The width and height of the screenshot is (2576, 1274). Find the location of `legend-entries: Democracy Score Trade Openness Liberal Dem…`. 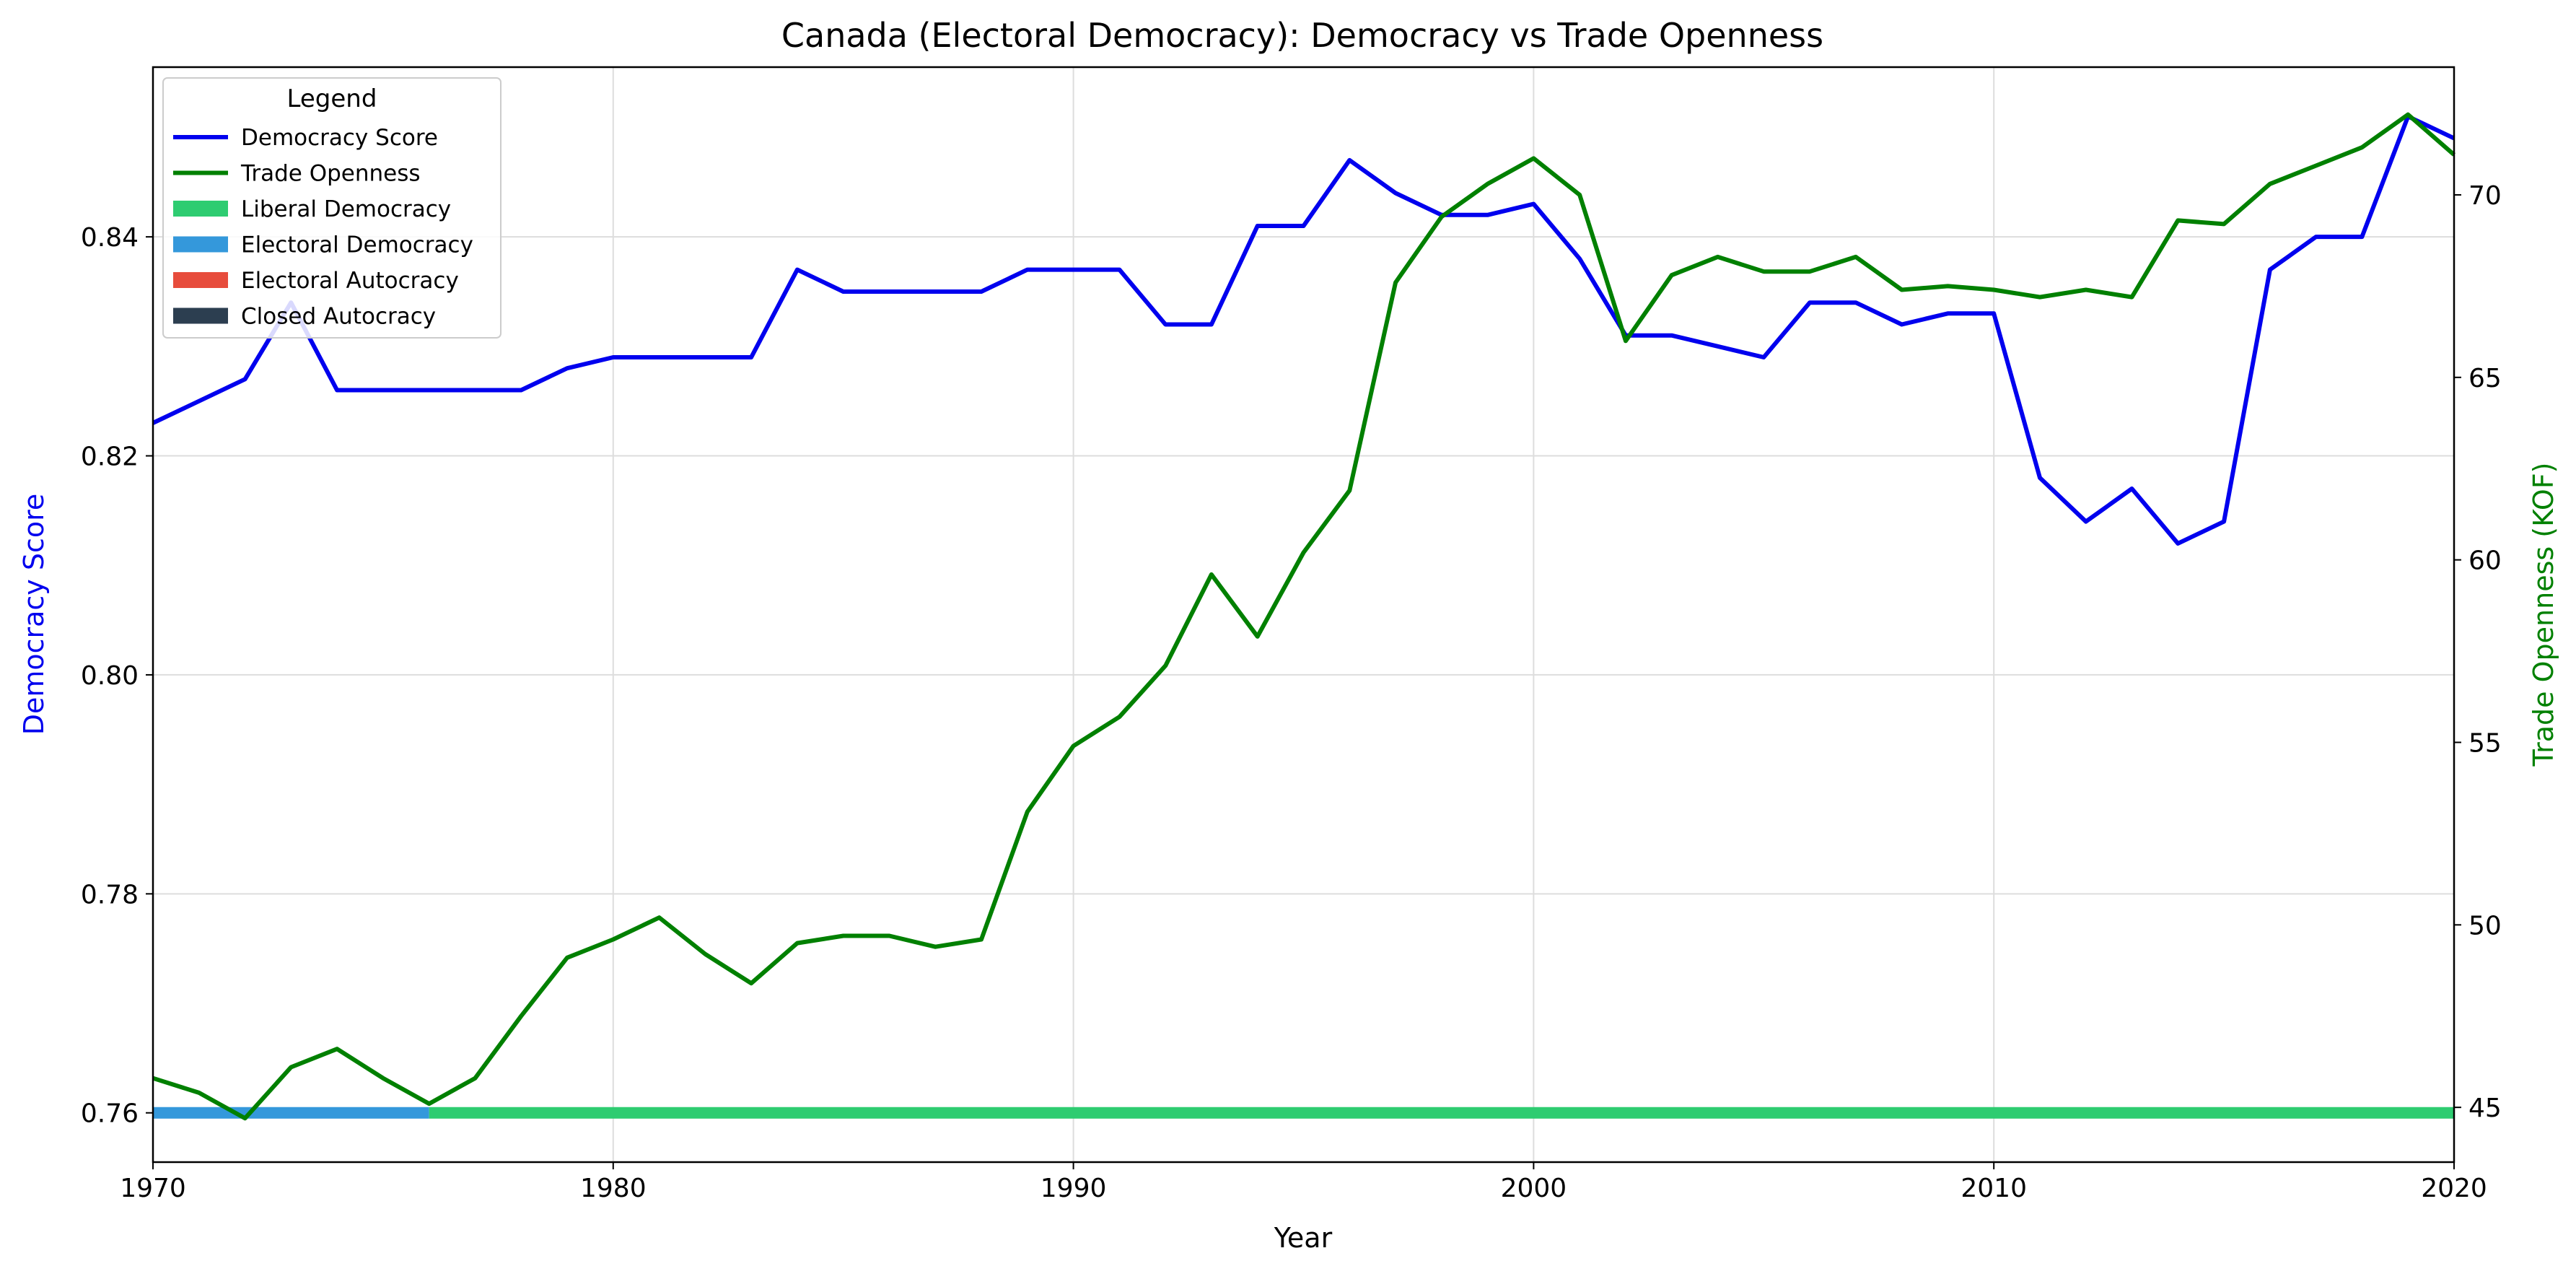

legend-entries: Democracy Score Trade Openness Liberal Dem… is located at coordinates (323, 228).